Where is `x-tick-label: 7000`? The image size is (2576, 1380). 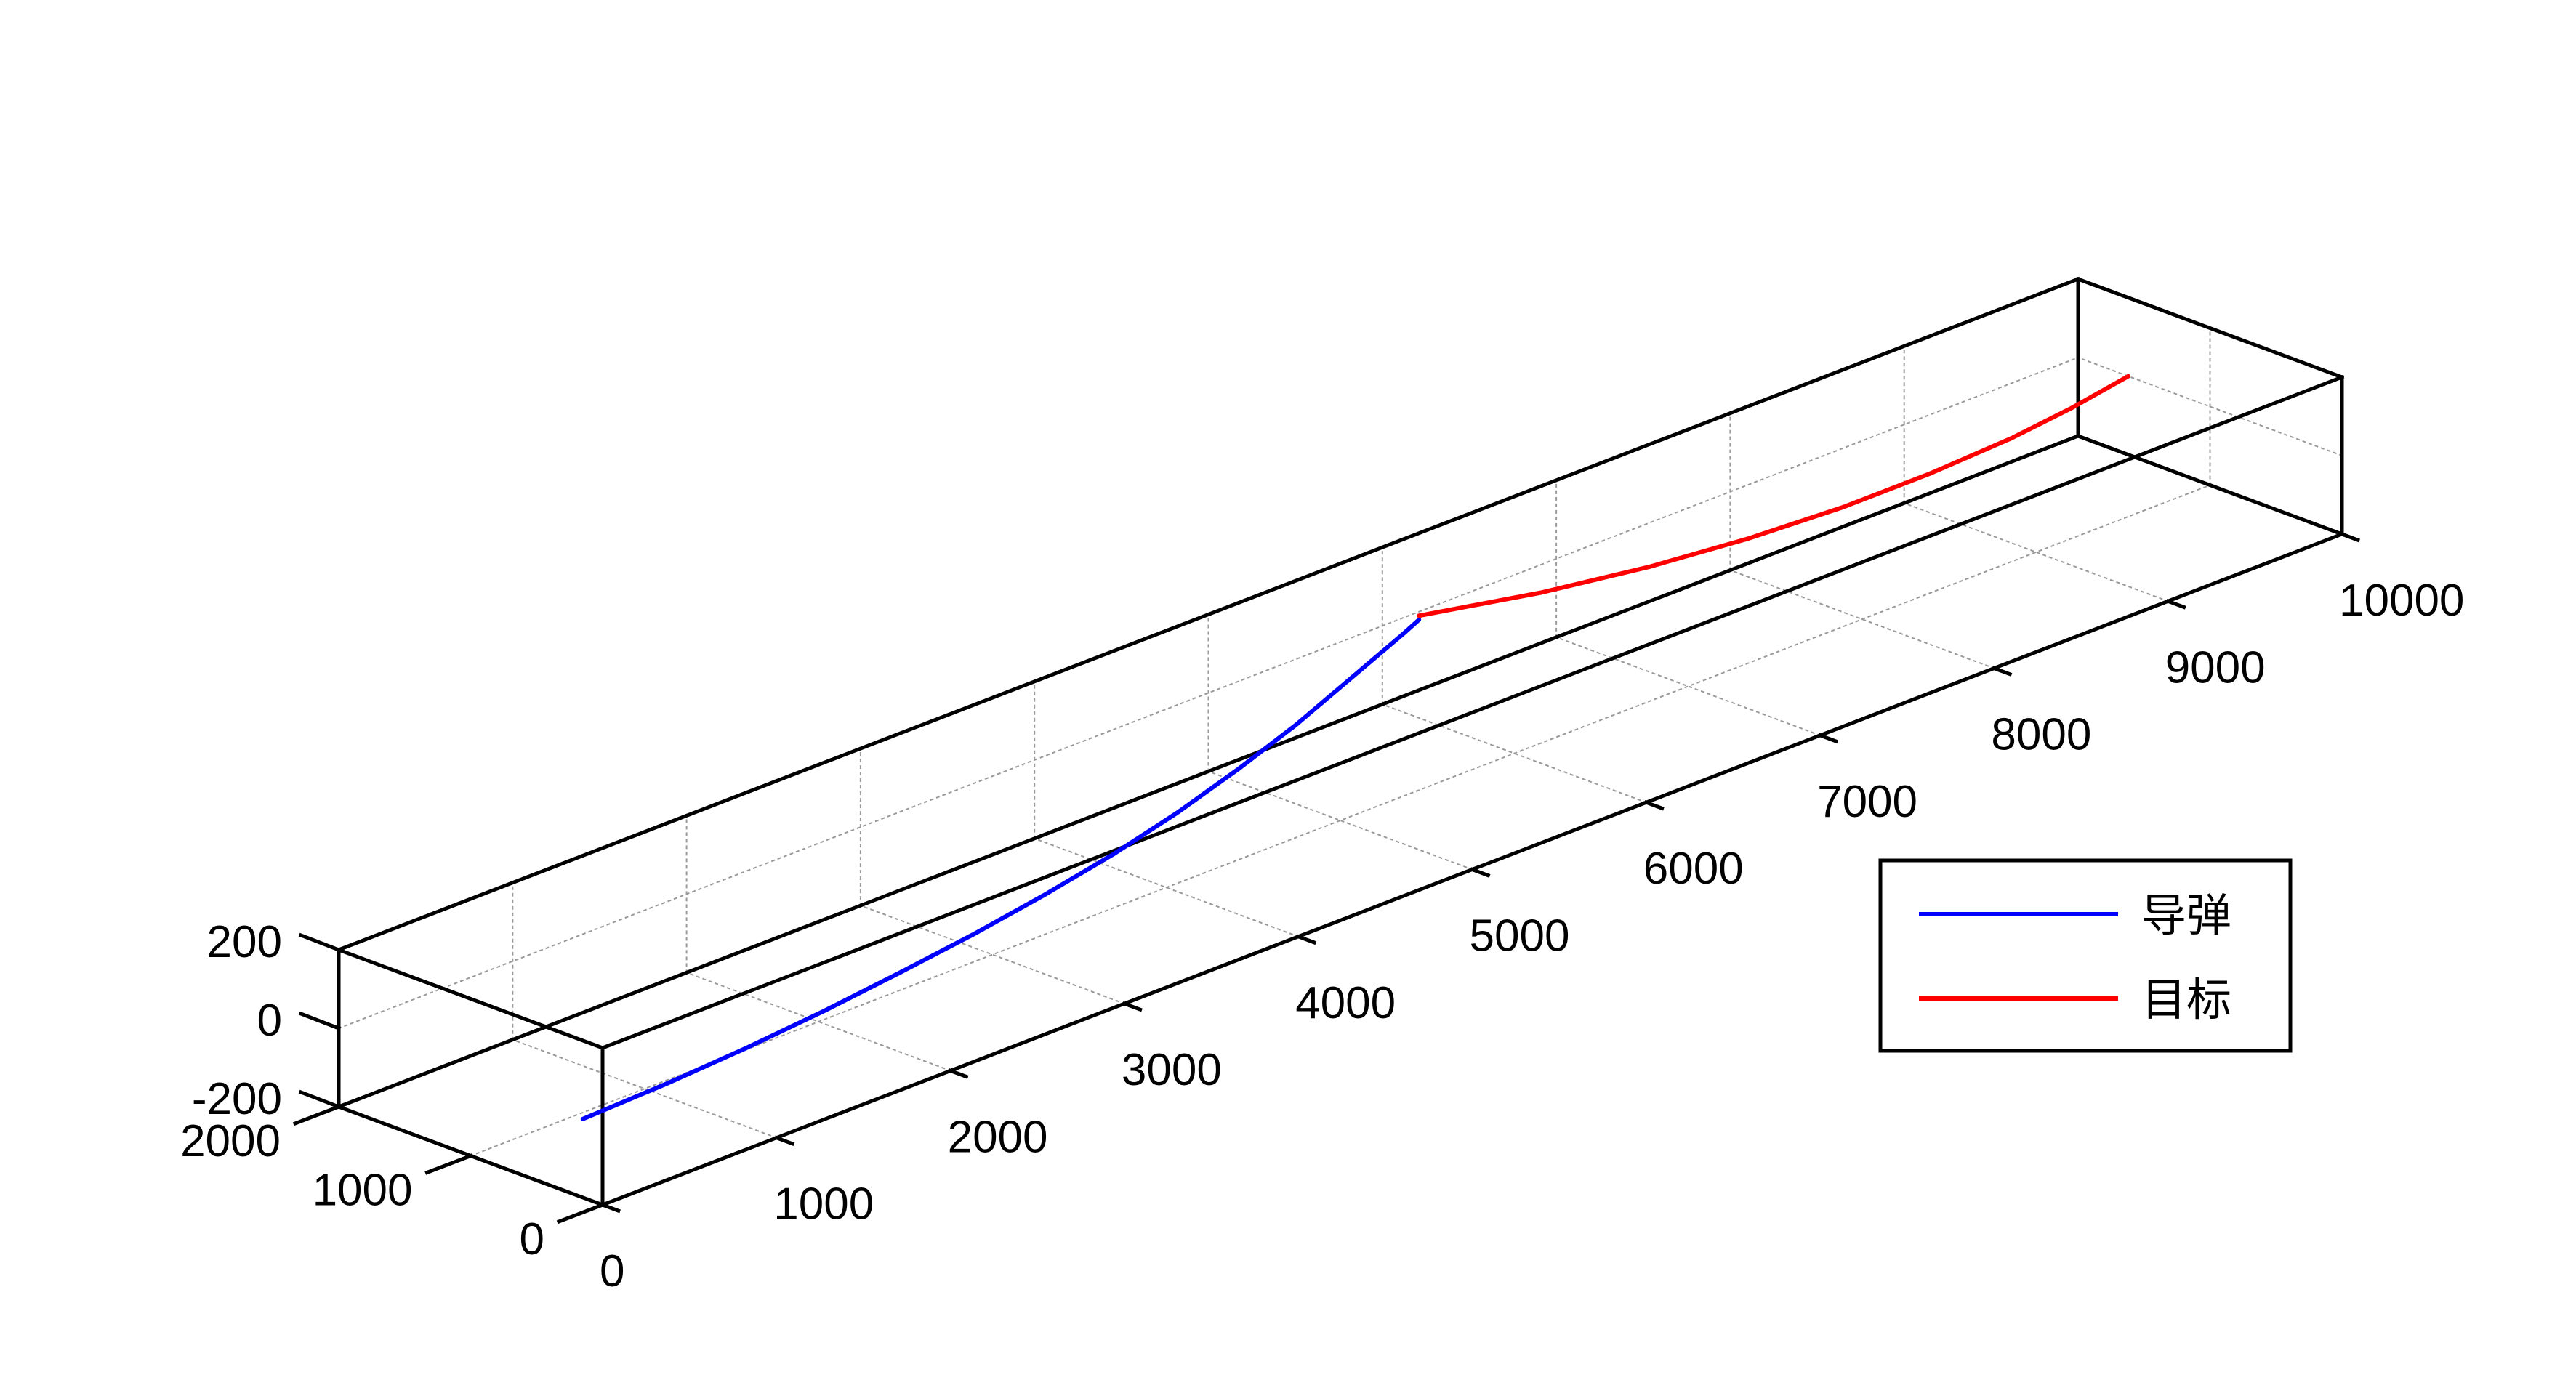
x-tick-label: 7000 is located at coordinates (1867, 802).